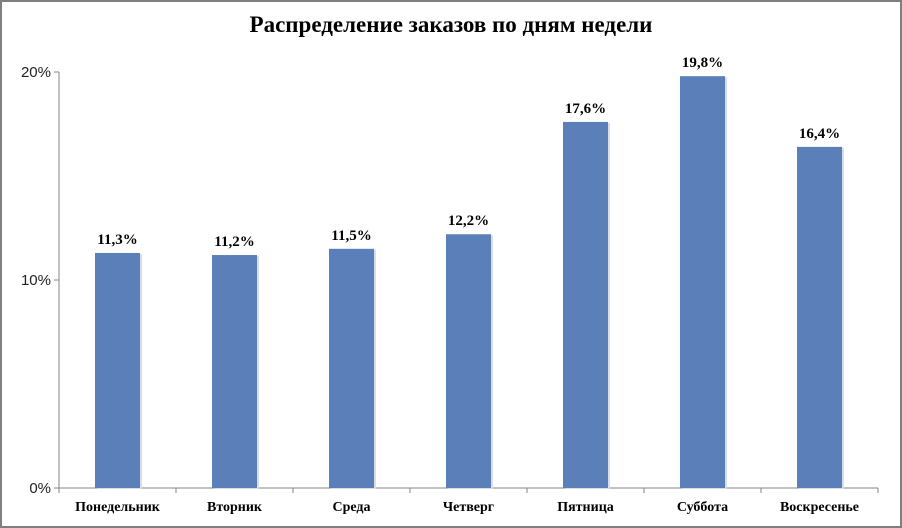 The width and height of the screenshot is (902, 528). Describe the element at coordinates (234, 242) in the screenshot. I see `data-label: 11,2%` at that location.